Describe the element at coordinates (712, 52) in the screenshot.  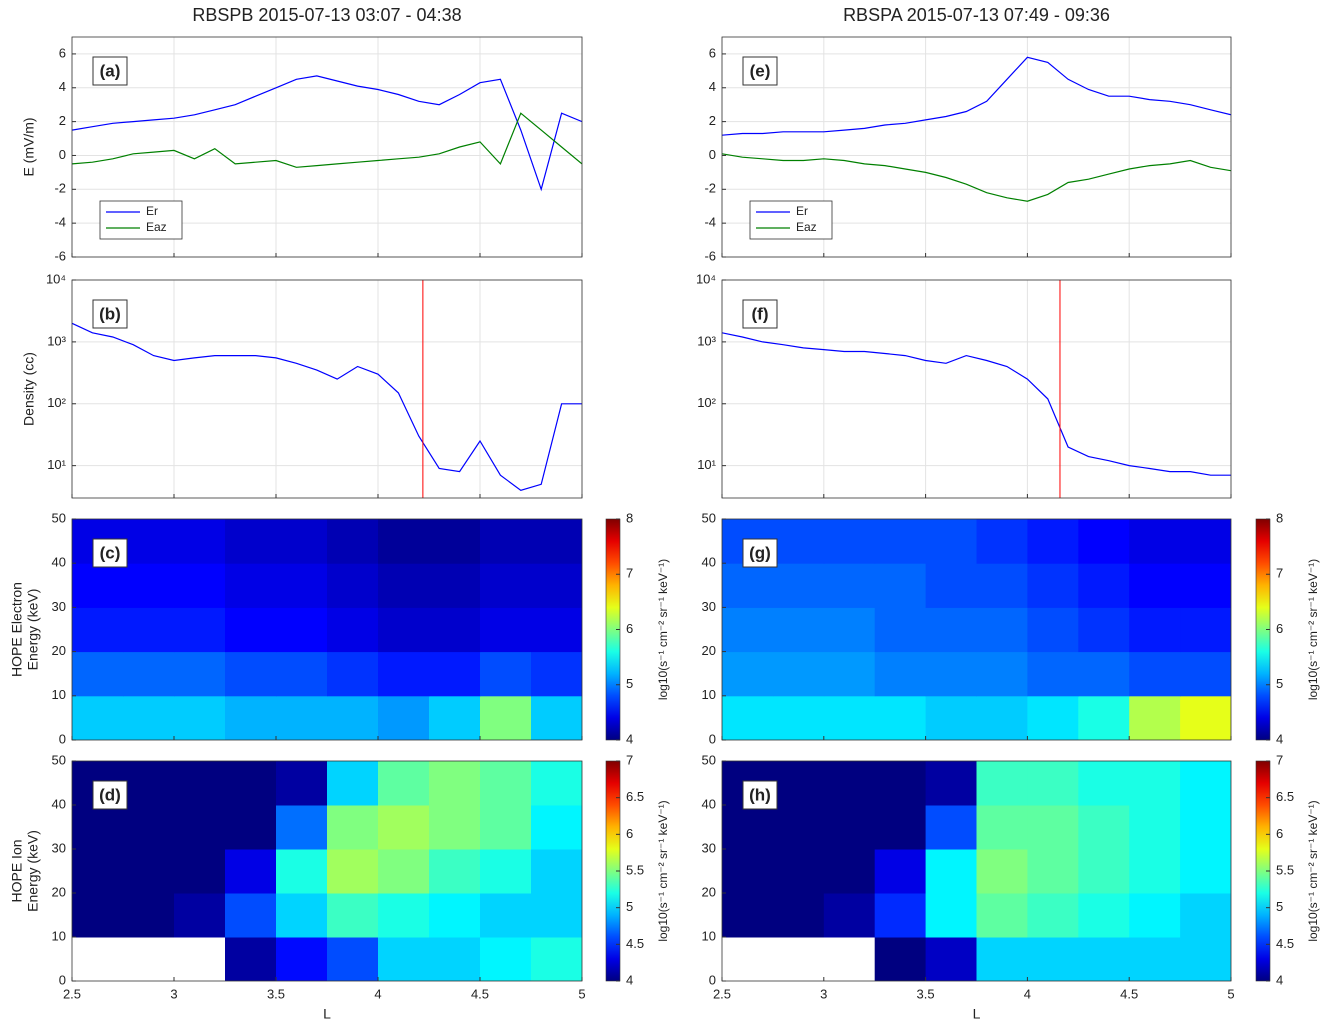
I see `y-tick-label: 6` at that location.